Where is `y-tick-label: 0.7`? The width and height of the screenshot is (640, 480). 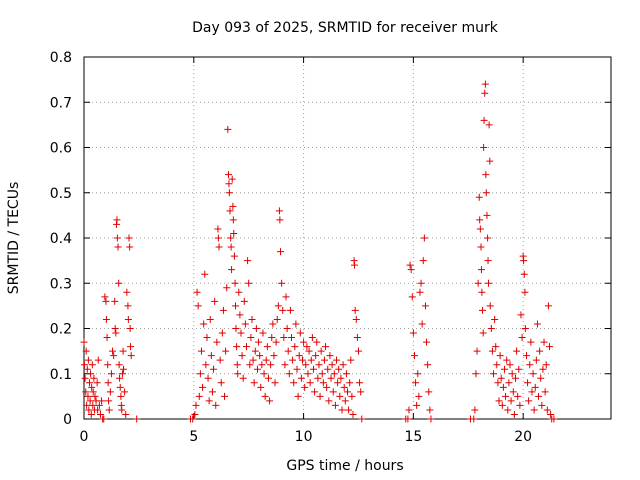 y-tick-label: 0.7 is located at coordinates (61, 103).